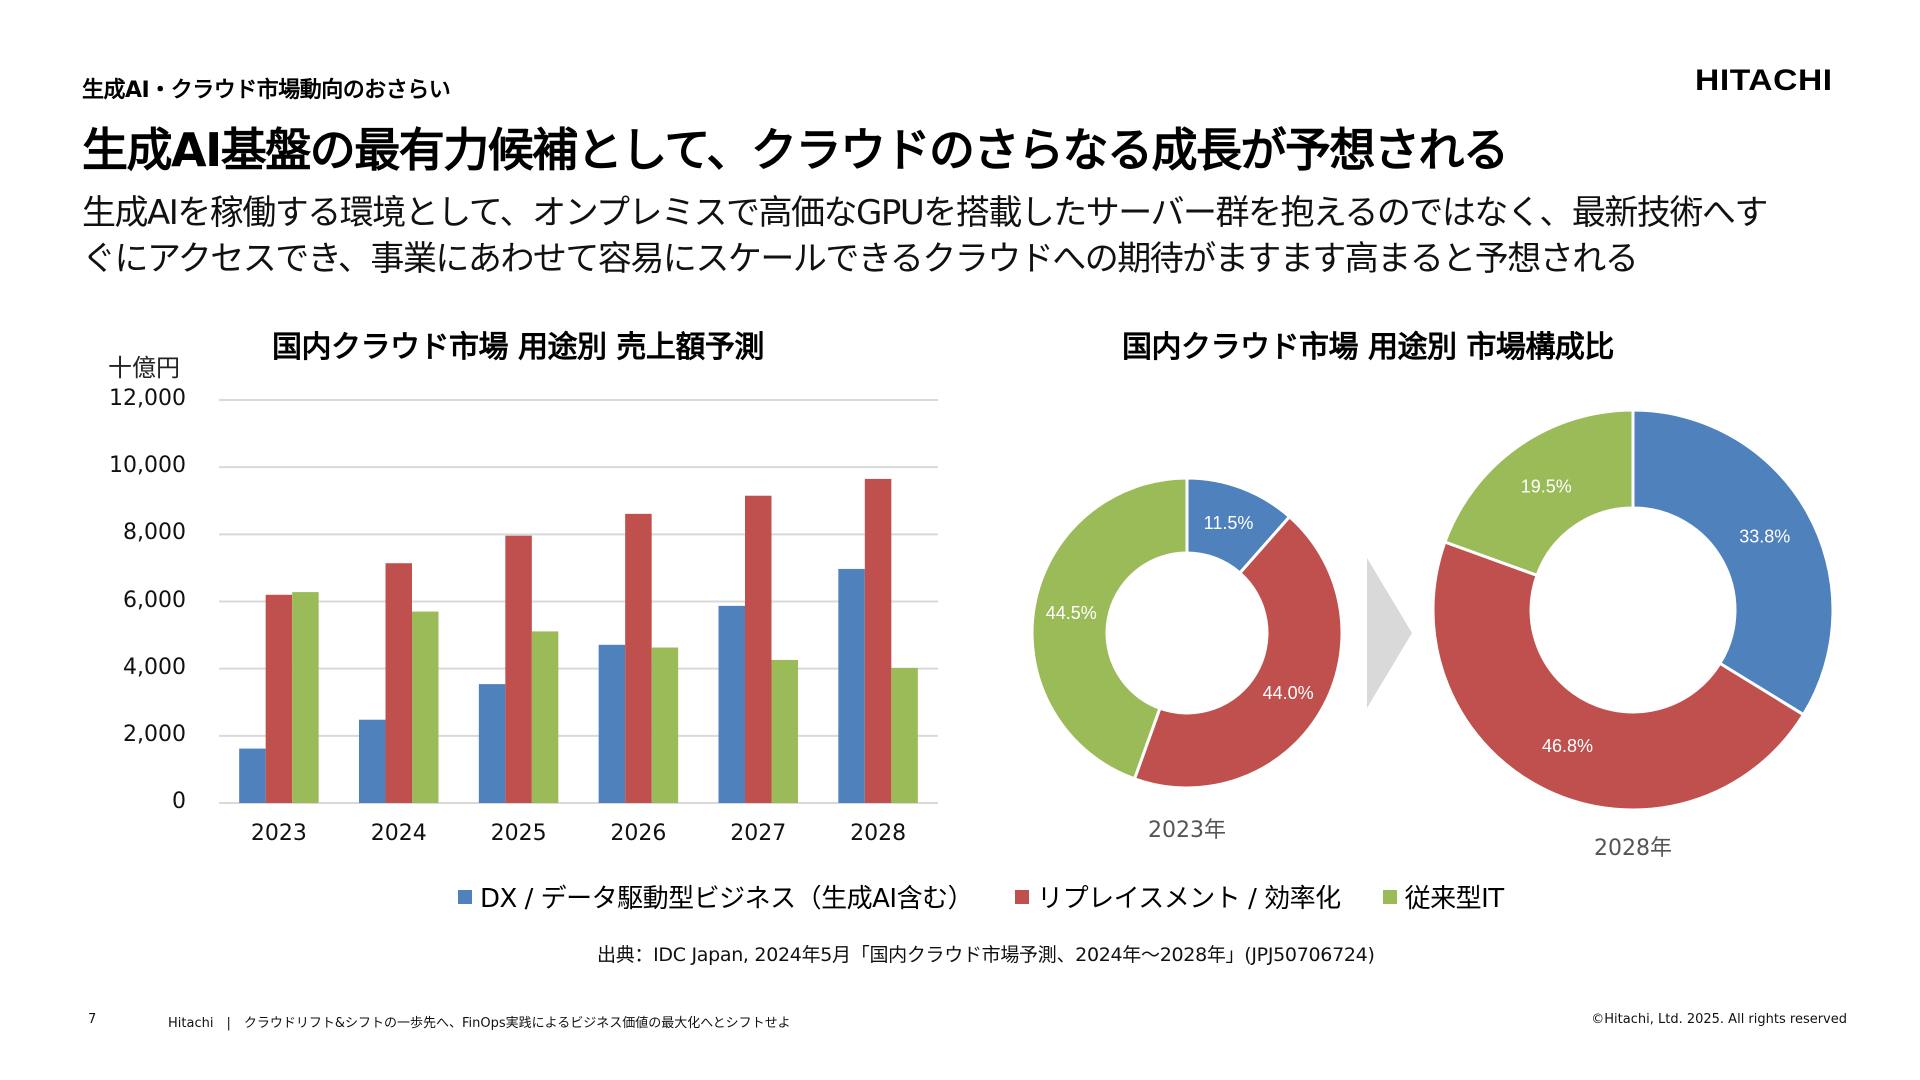 The height and width of the screenshot is (1080, 1920). Describe the element at coordinates (1546, 486) in the screenshot. I see `donut-1-slice-label-2: 19.5%` at that location.